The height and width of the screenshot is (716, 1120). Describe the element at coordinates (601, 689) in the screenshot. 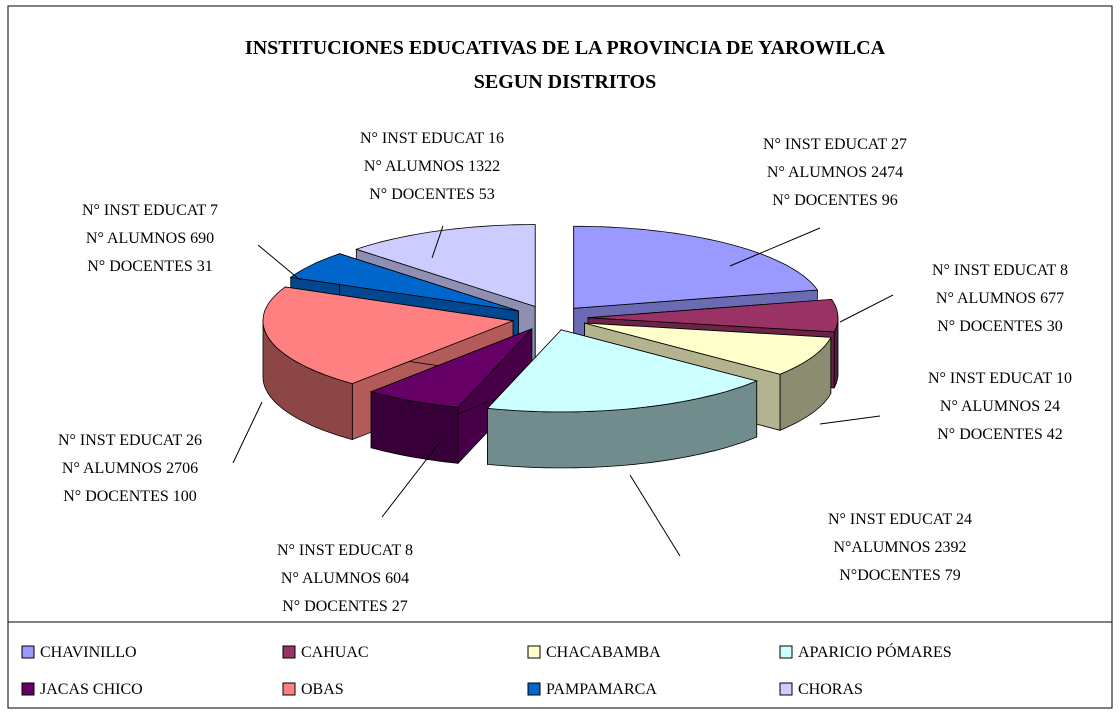

I see `legend-label: PAMPAMARCA` at that location.